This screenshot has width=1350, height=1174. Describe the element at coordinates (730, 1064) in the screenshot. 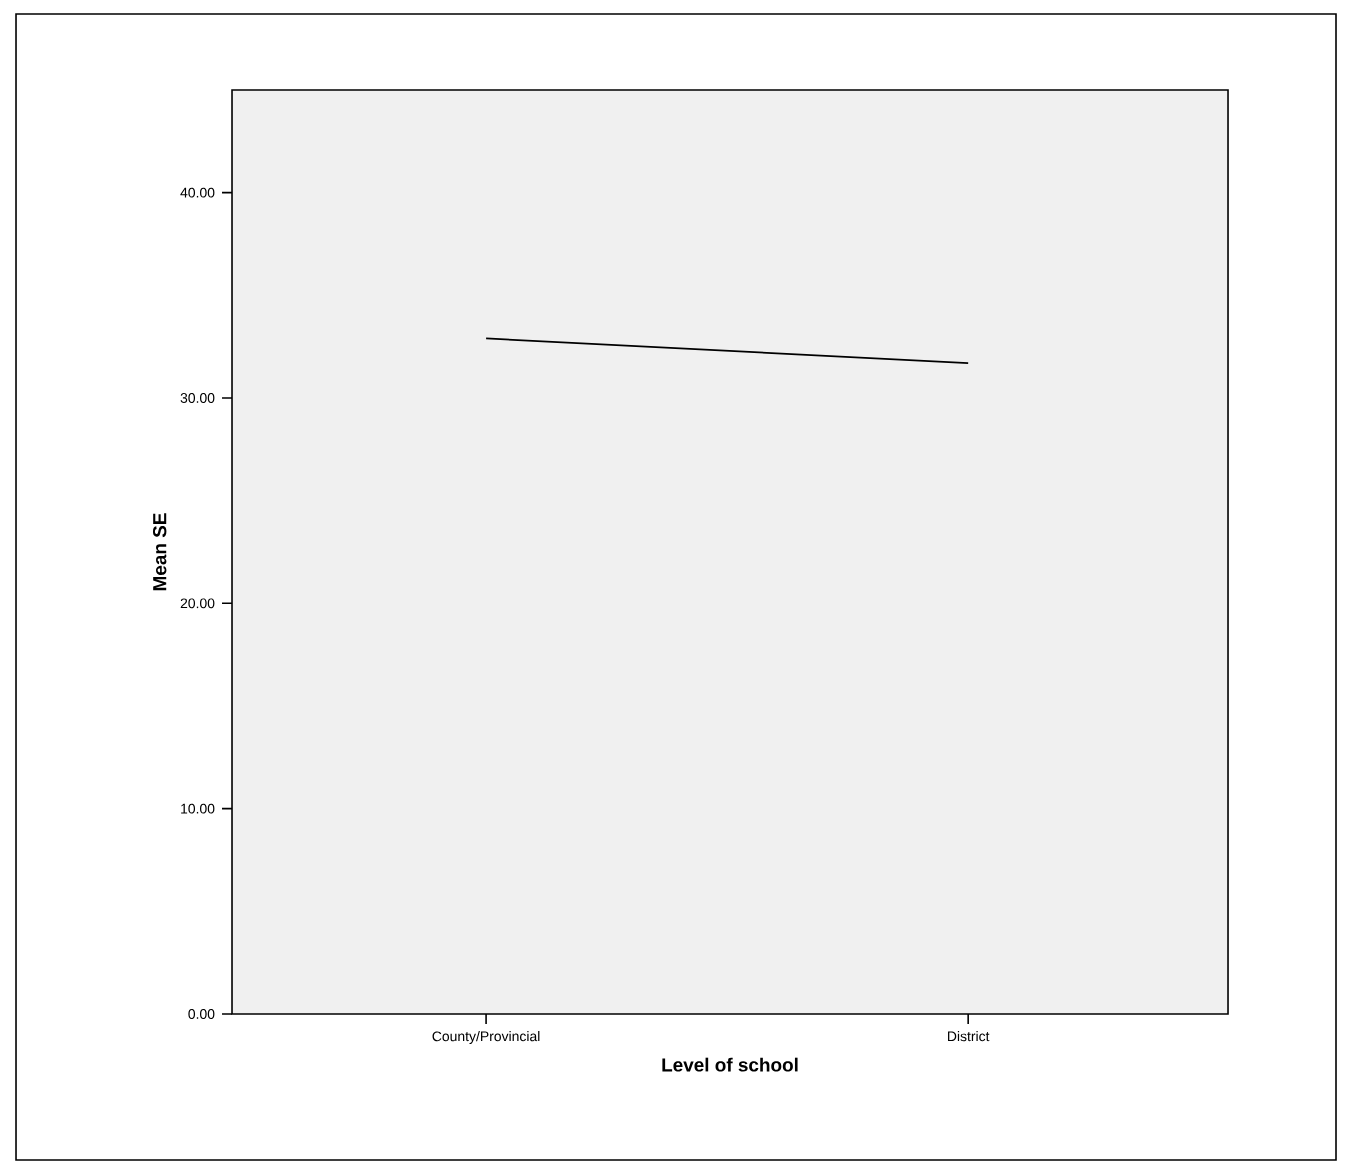

I see `x-axis-title: Level of school` at that location.